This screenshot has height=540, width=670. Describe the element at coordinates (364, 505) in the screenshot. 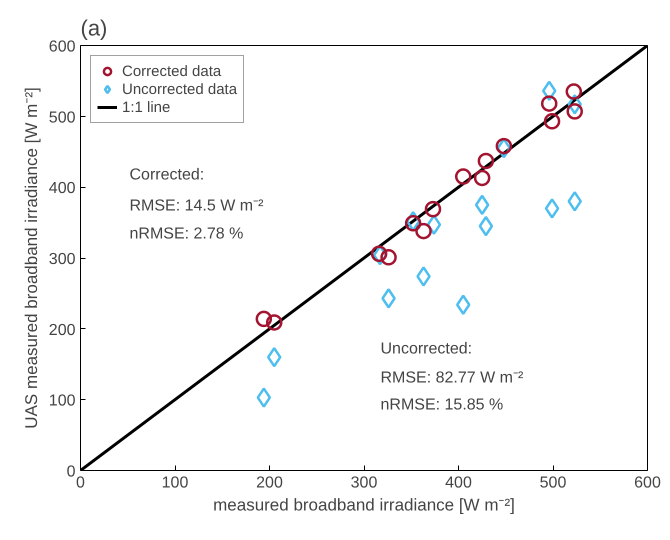

I see `x-axis-title: measured broadband irradiance [W m⁻²]` at that location.